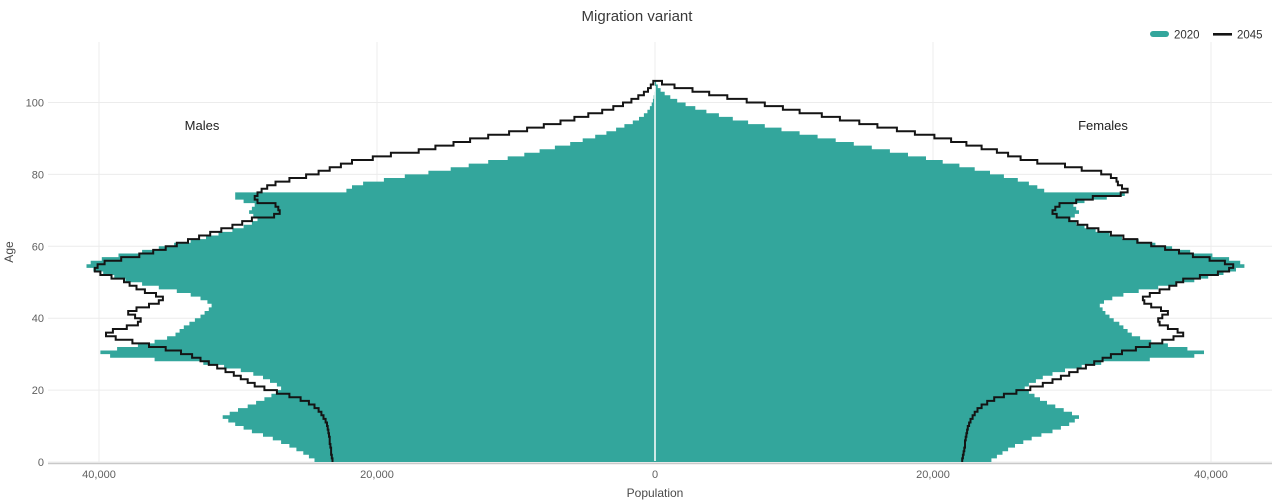 The image size is (1274, 504). I want to click on legend-2020-label: 2020, so click(1187, 36).